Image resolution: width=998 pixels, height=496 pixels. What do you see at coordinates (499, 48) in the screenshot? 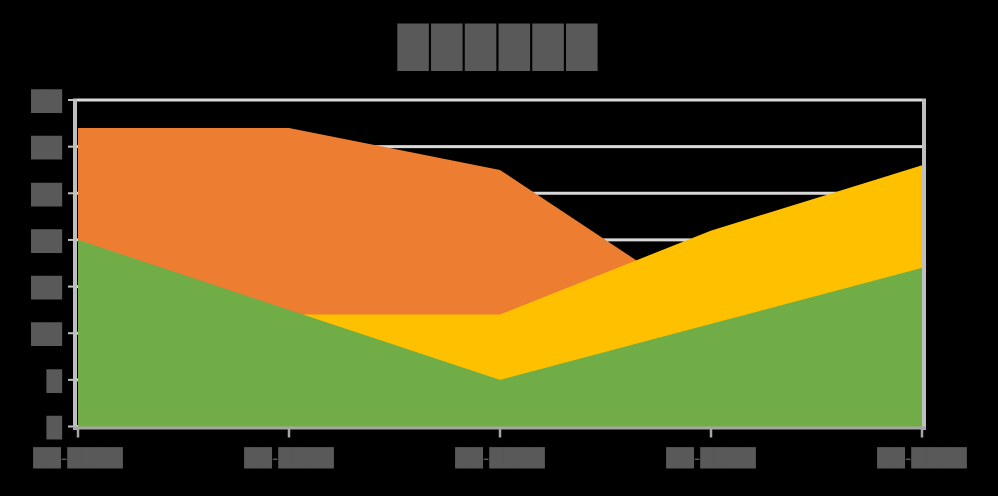
I see `chart-title: ██████` at bounding box center [499, 48].